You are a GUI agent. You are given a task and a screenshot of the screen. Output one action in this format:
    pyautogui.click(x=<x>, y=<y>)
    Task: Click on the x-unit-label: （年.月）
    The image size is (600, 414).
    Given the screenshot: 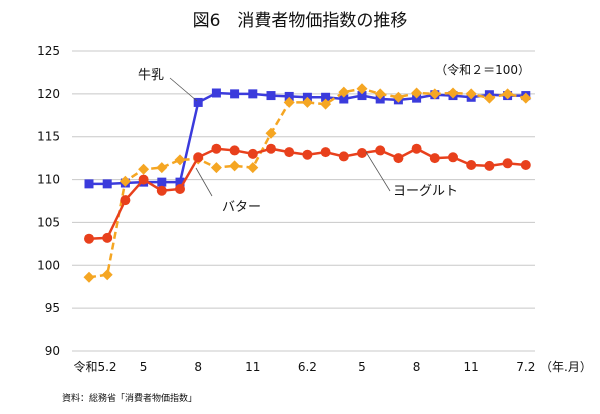 What is the action you would take?
    pyautogui.click(x=566, y=367)
    